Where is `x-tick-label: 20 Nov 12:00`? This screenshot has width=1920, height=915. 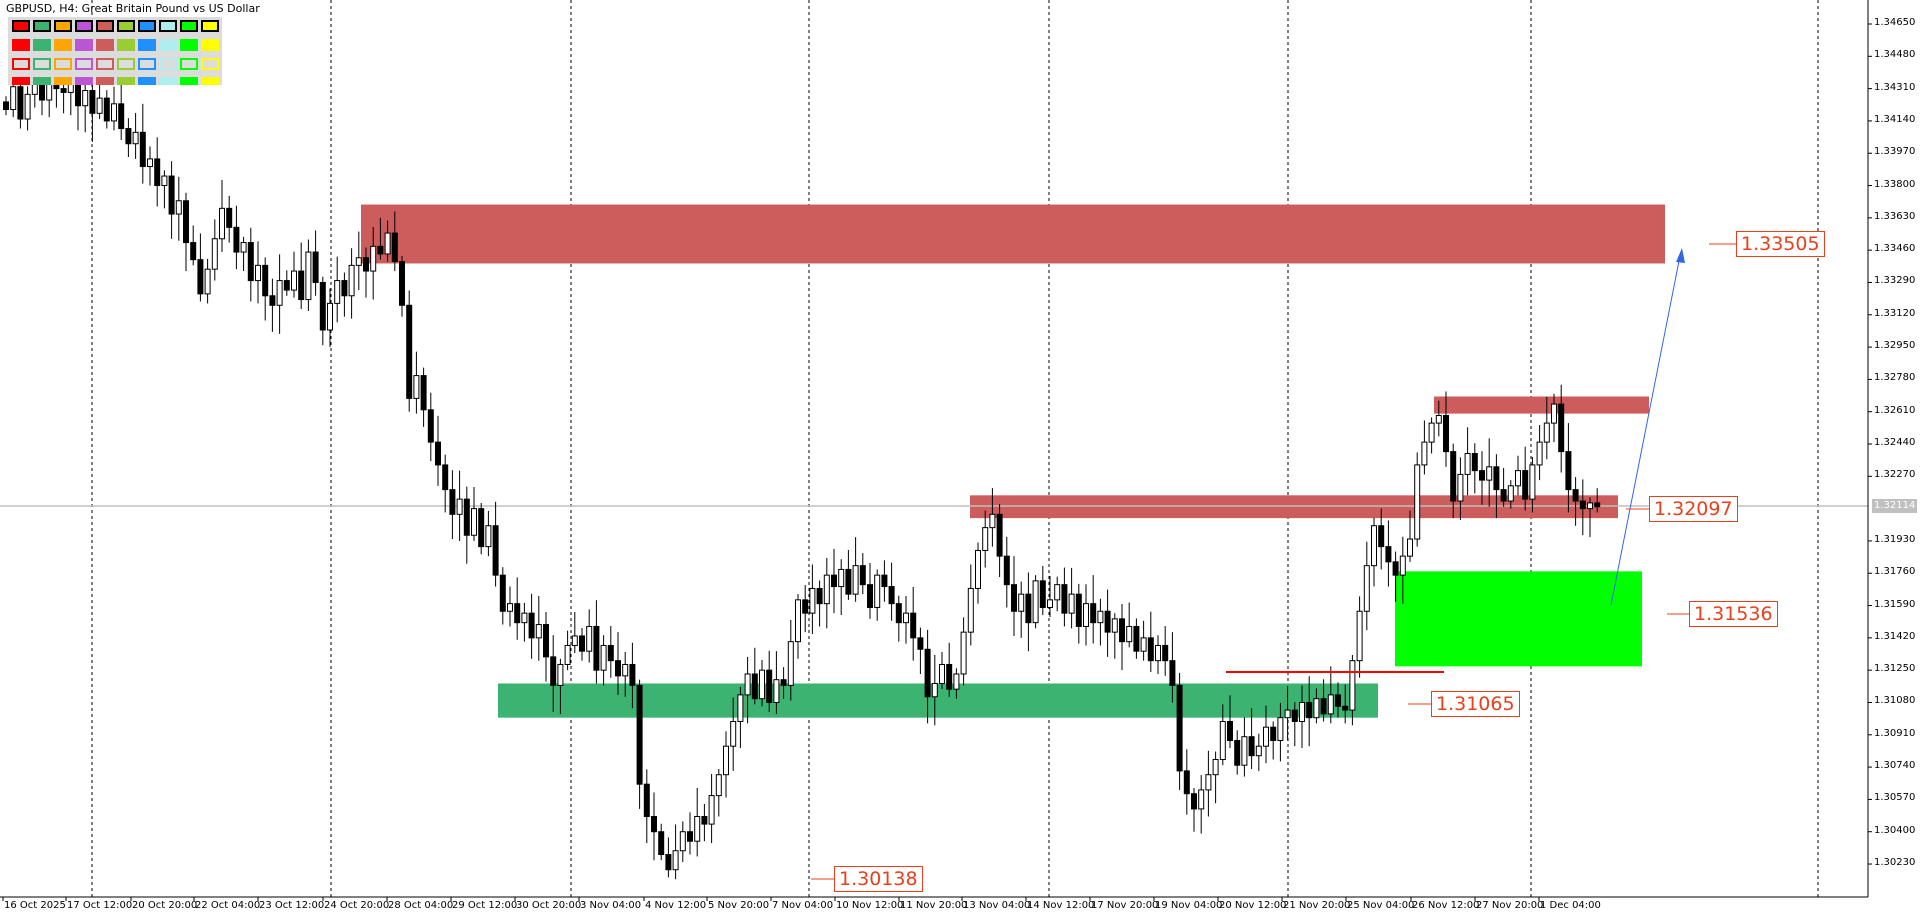 x-tick-label: 20 Nov 12:00 is located at coordinates (1253, 905).